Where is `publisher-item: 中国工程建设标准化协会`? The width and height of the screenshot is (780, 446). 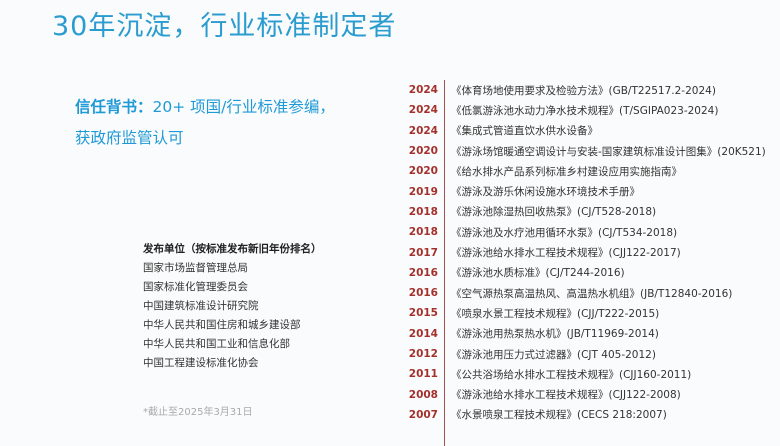
publisher-item: 中国工程建设标准化协会 is located at coordinates (201, 363).